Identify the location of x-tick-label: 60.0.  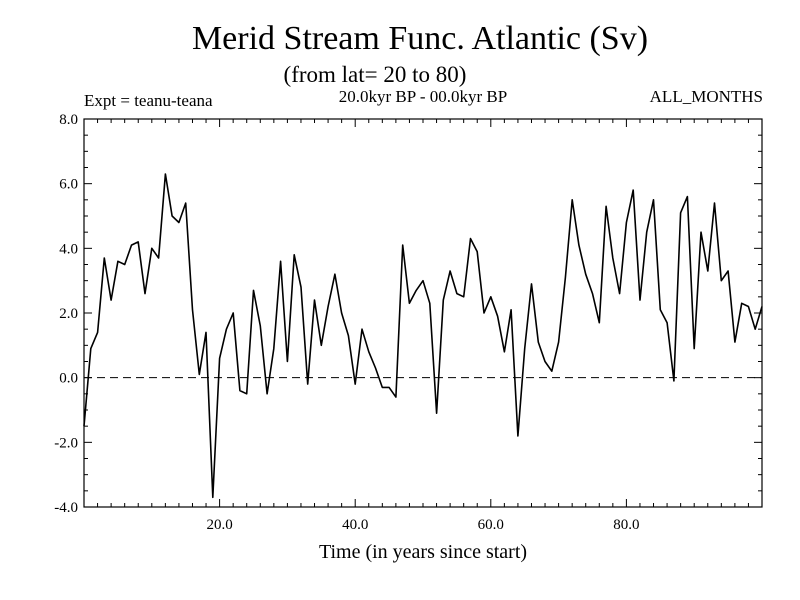
(491, 525).